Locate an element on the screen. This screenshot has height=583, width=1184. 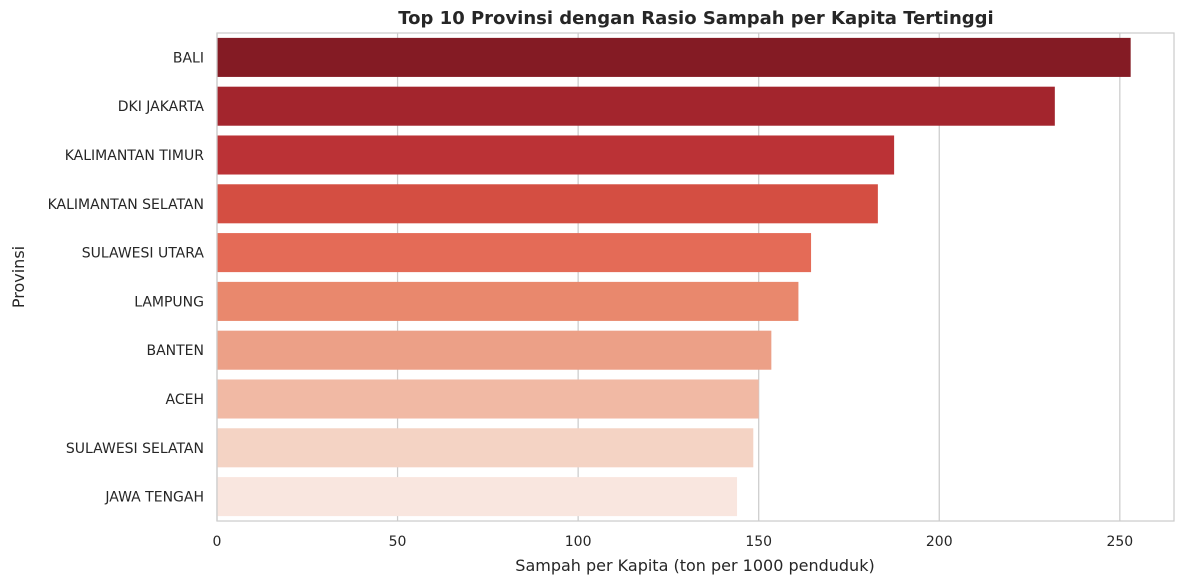
y-tick-label: DKI JAKARTA is located at coordinates (161, 107).